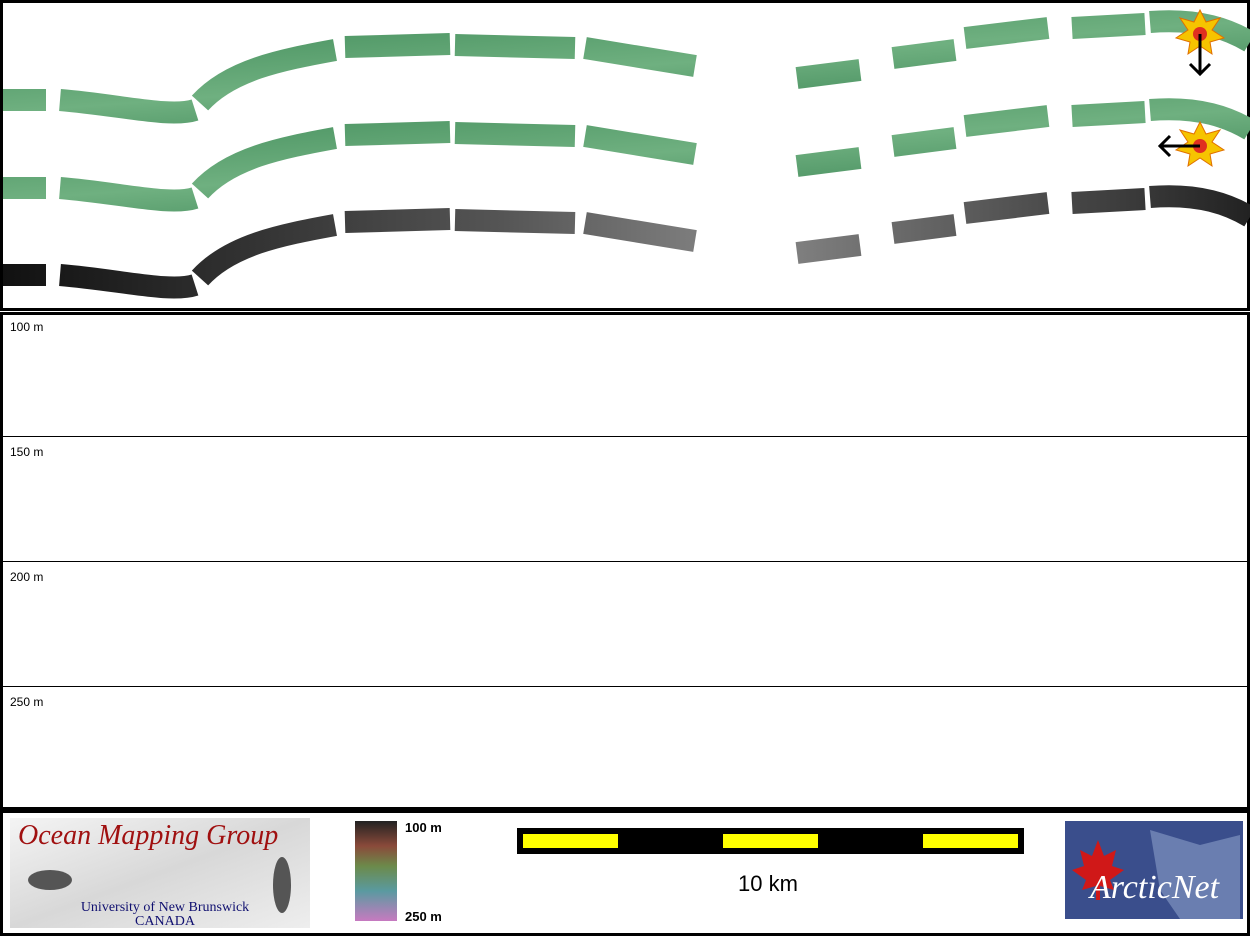 This screenshot has width=1250, height=936. What do you see at coordinates (165, 907) in the screenshot?
I see `omg-university: University of New Brunswick` at bounding box center [165, 907].